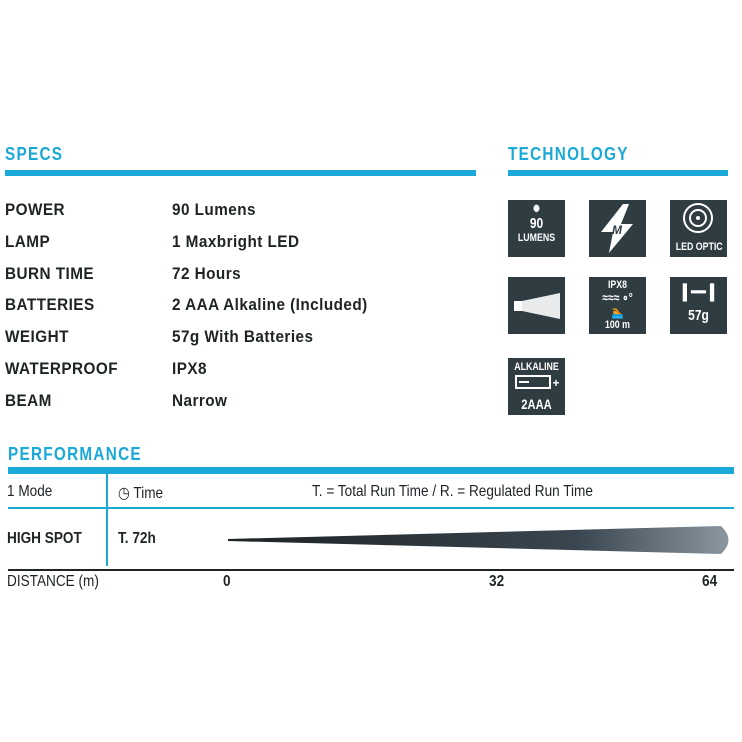 This screenshot has width=742, height=742. What do you see at coordinates (35, 209) in the screenshot?
I see `spec-label: POWER` at bounding box center [35, 209].